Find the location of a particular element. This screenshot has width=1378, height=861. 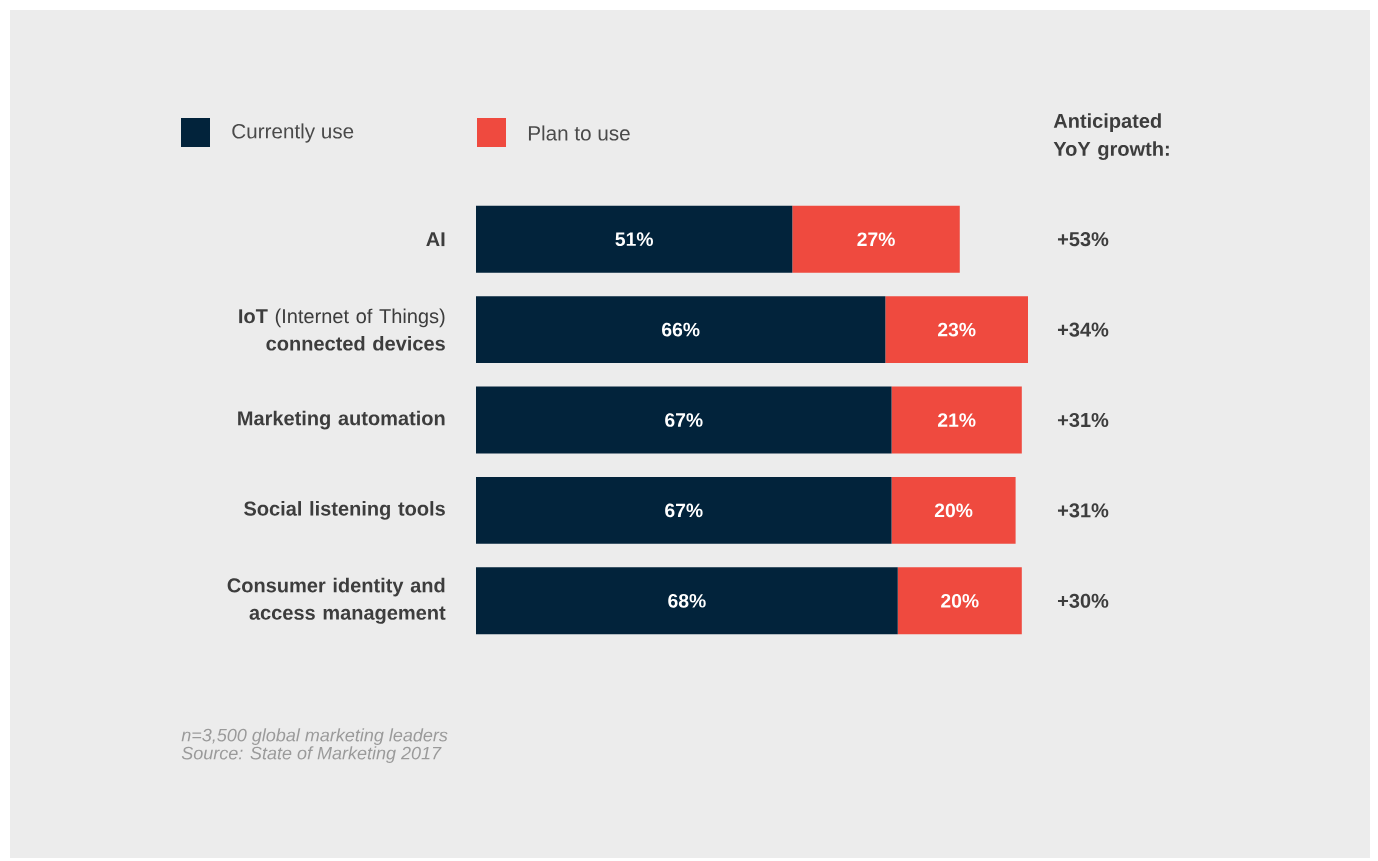

data-label: 27% is located at coordinates (876, 239).